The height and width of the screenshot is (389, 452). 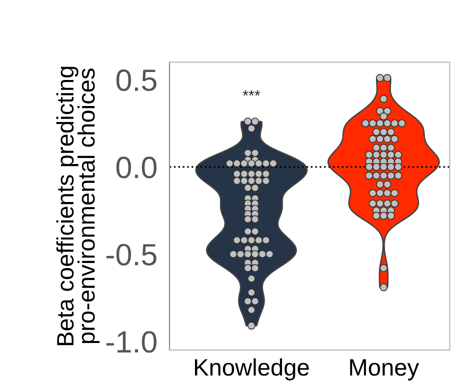 What do you see at coordinates (136, 167) in the screenshot?
I see `y-tick-label: 0.0` at bounding box center [136, 167].